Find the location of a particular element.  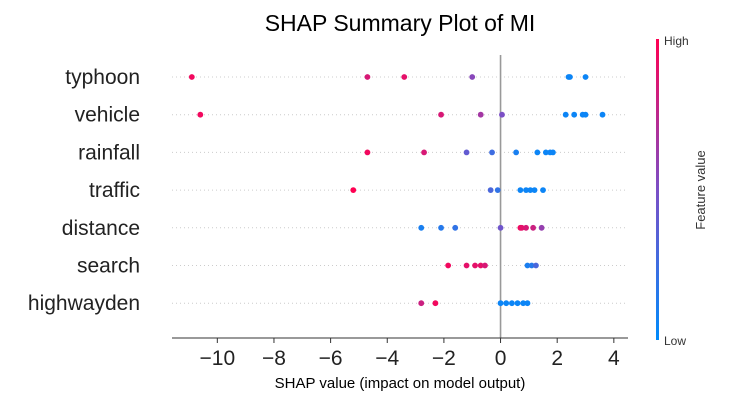

chart-title: SHAP Summary Plot of MI is located at coordinates (400, 23).